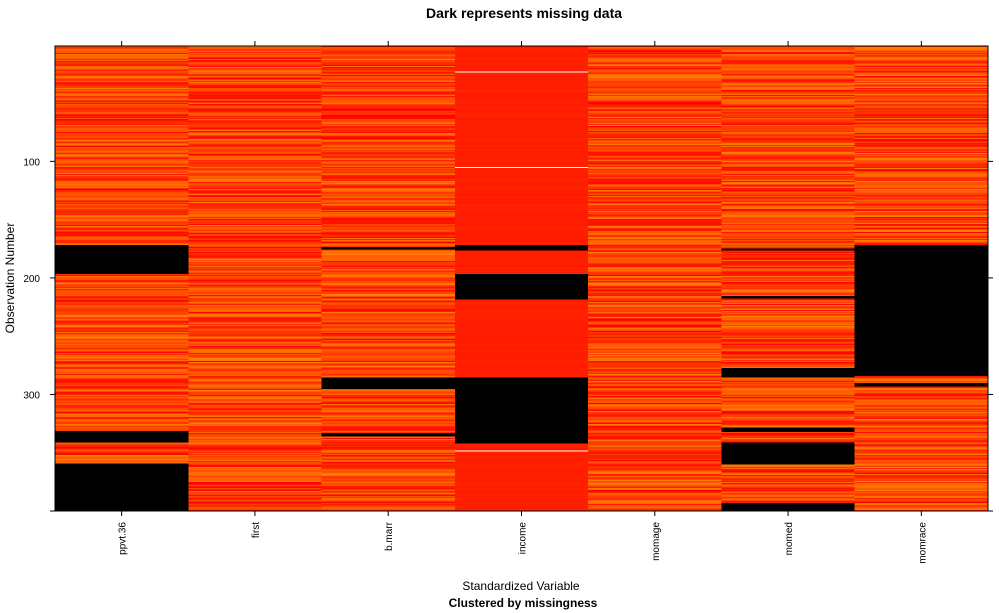 Image resolution: width=999 pixels, height=613 pixels. What do you see at coordinates (388, 462) in the screenshot?
I see `cell-b.marr-358` at bounding box center [388, 462].